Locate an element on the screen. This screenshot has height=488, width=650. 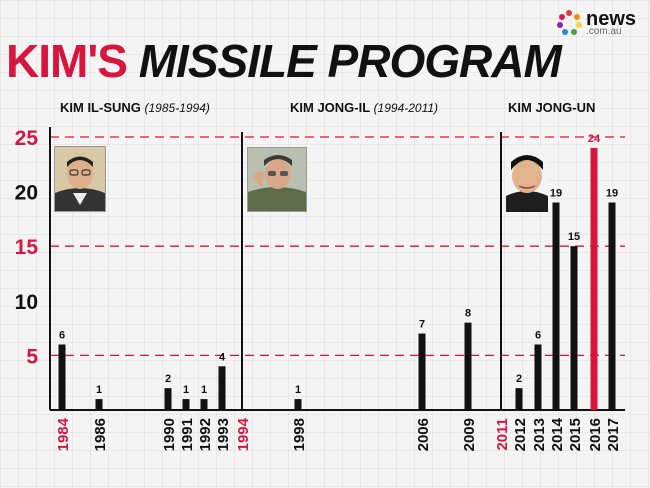
x-tick-1991: 1991 is located at coordinates (187, 434).